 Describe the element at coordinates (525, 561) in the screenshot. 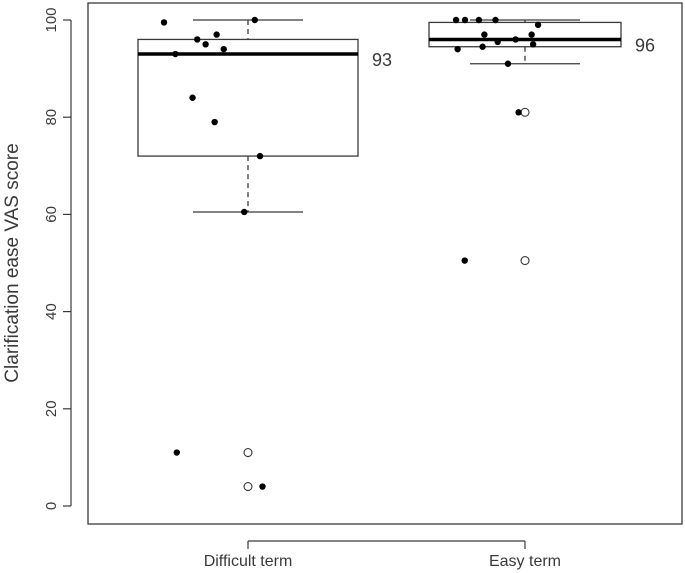

I see `x-tick-label: Easy term` at that location.